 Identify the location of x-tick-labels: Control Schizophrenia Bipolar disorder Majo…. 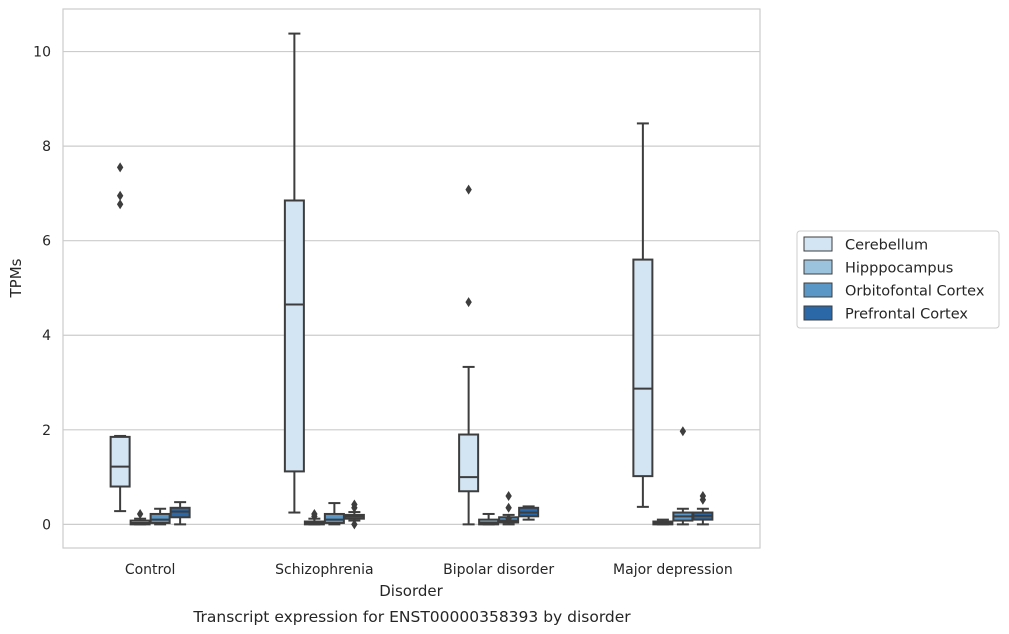
(429, 570).